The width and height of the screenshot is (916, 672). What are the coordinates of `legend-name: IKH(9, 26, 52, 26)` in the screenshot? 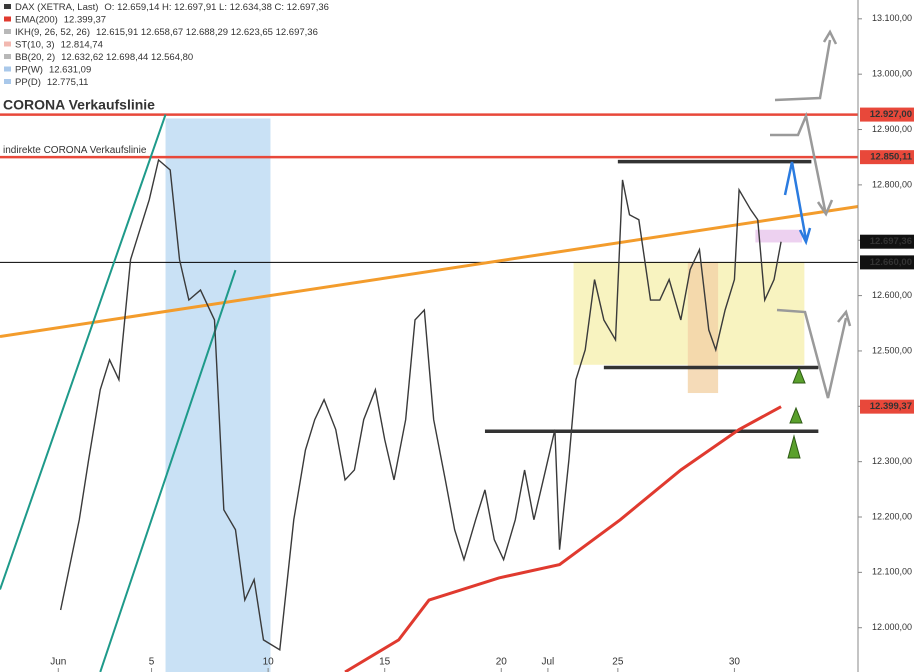 It's located at (52, 32).